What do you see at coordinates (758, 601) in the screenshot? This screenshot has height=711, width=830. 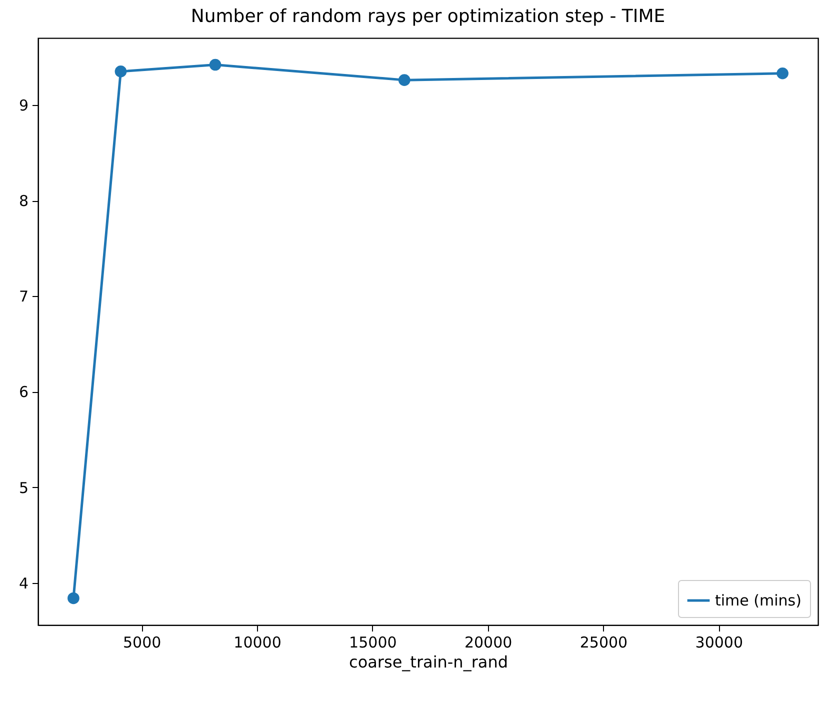 I see `legend-label: time (mins)` at bounding box center [758, 601].